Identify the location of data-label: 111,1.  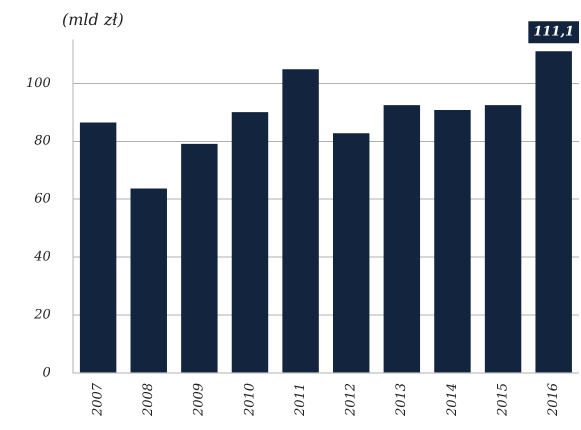
(553, 32).